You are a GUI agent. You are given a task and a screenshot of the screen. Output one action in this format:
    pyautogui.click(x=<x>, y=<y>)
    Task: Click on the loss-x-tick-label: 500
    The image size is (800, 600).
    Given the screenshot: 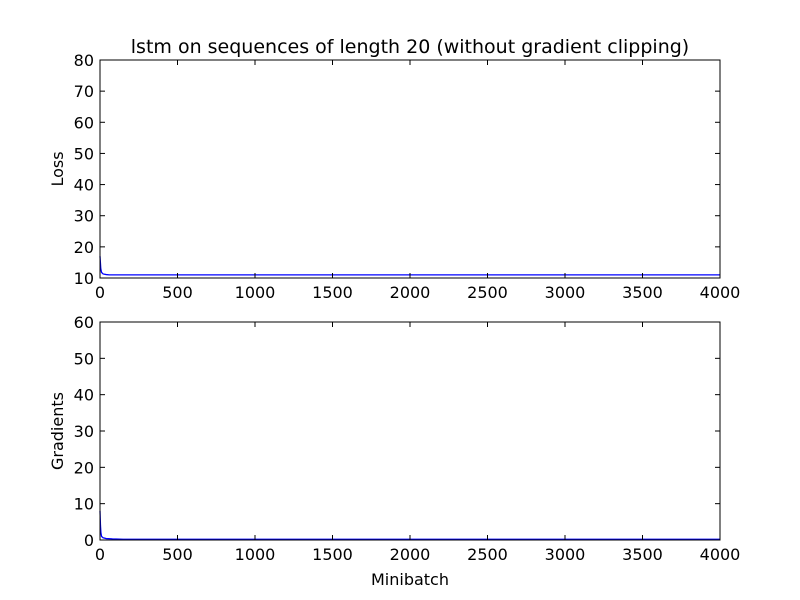 What is the action you would take?
    pyautogui.click(x=177, y=292)
    